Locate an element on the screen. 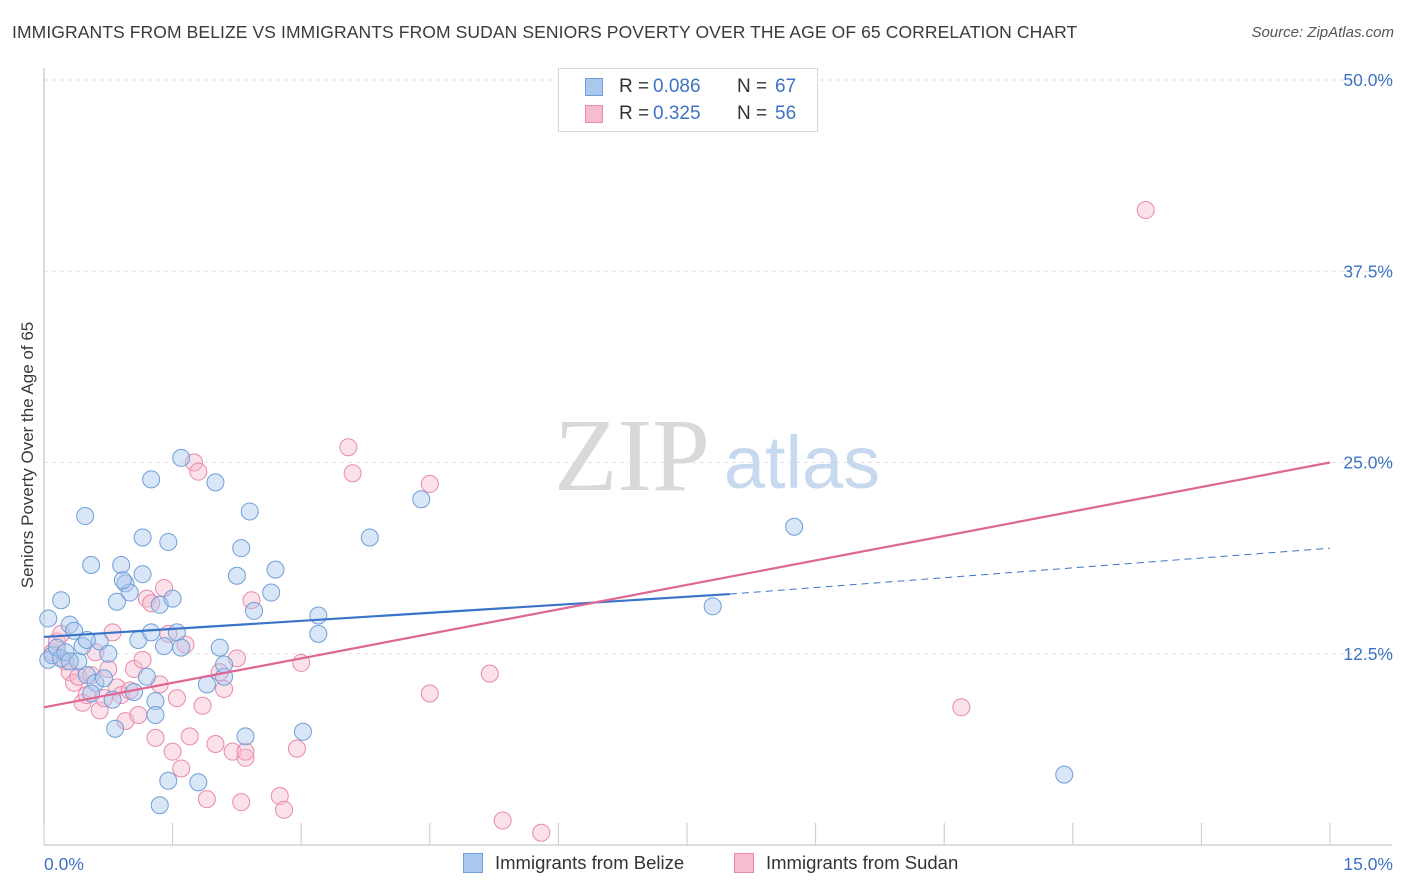 The width and height of the screenshot is (1406, 892). belize-trend-extension is located at coordinates (1030, 571).